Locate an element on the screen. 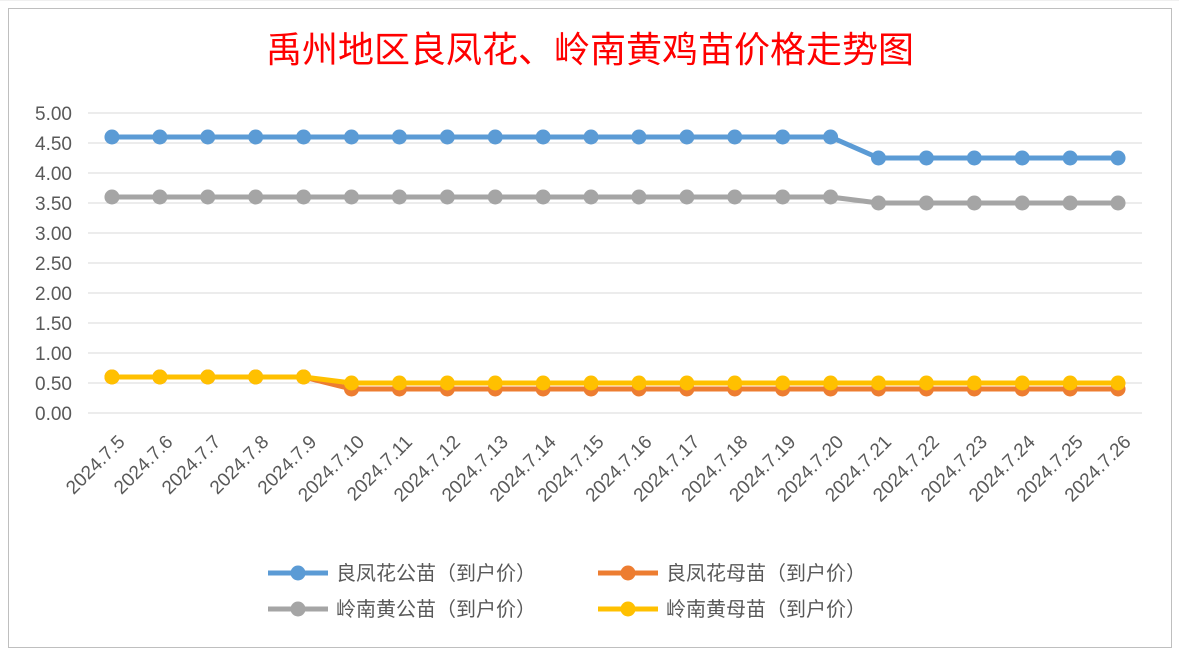  legend-item: 岭南黄母苗（到户价） is located at coordinates (732, 609).